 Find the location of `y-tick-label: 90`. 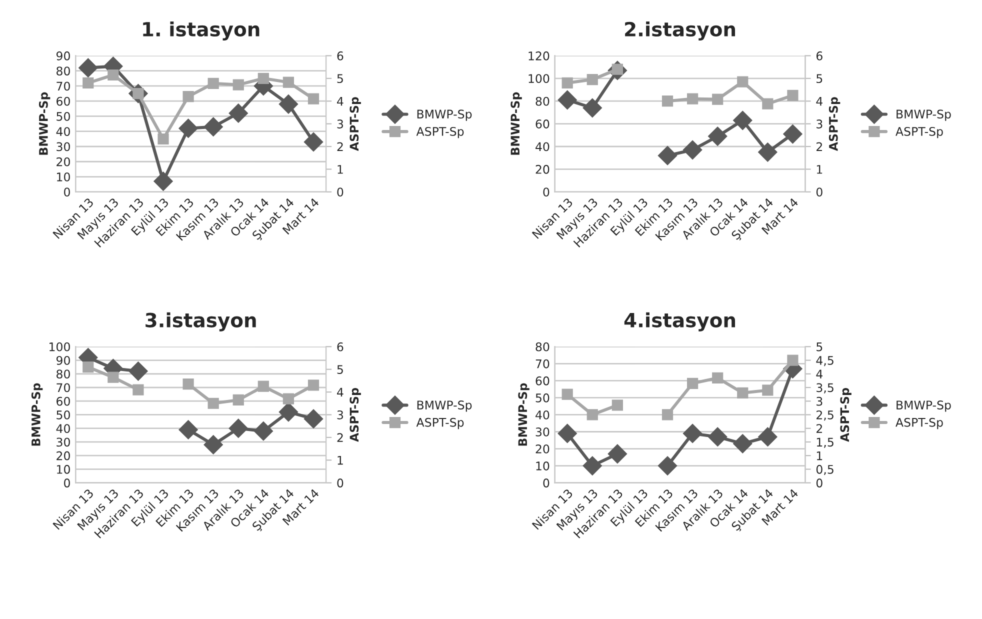

y-tick-label: 90 is located at coordinates (63, 55).